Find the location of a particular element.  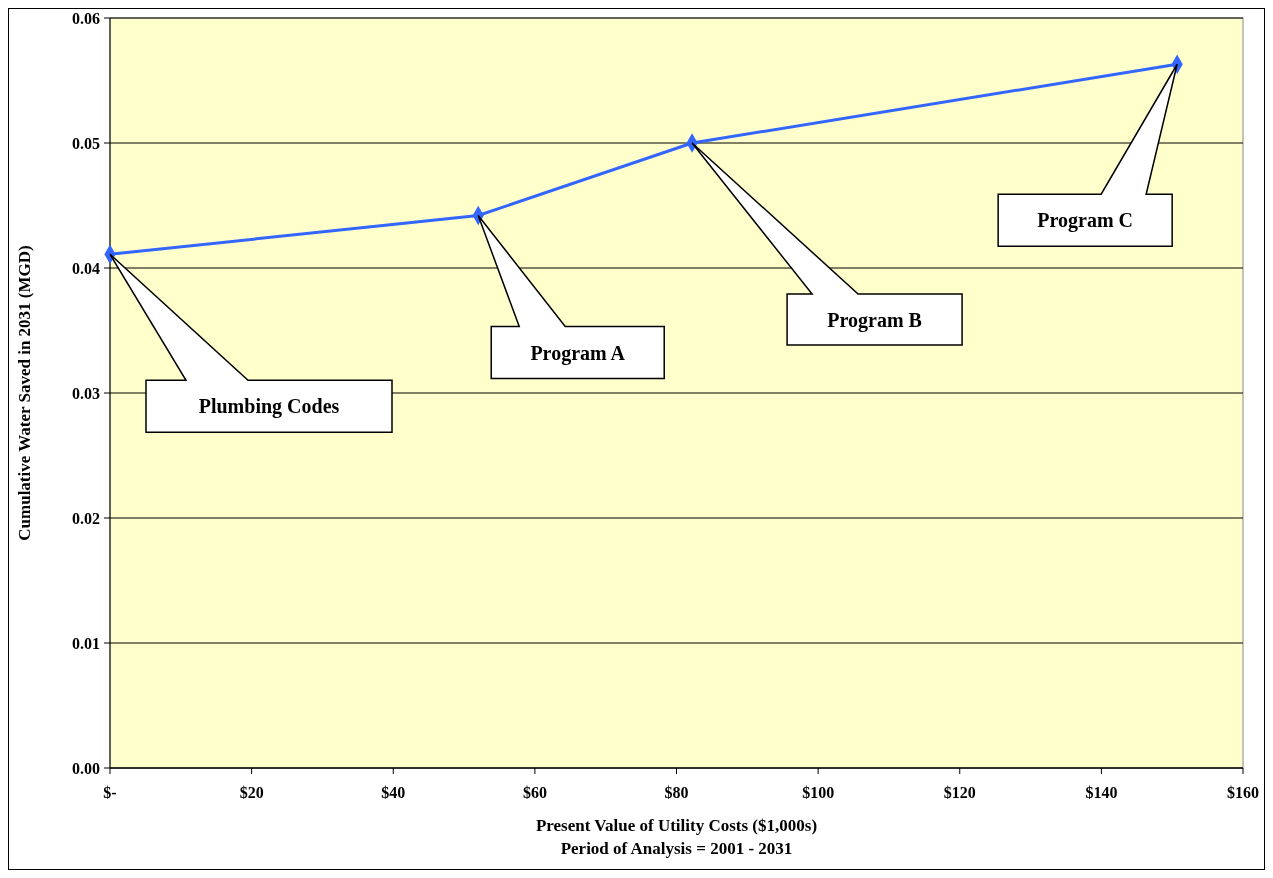

y-tick-label: 0.06 is located at coordinates (86, 18).